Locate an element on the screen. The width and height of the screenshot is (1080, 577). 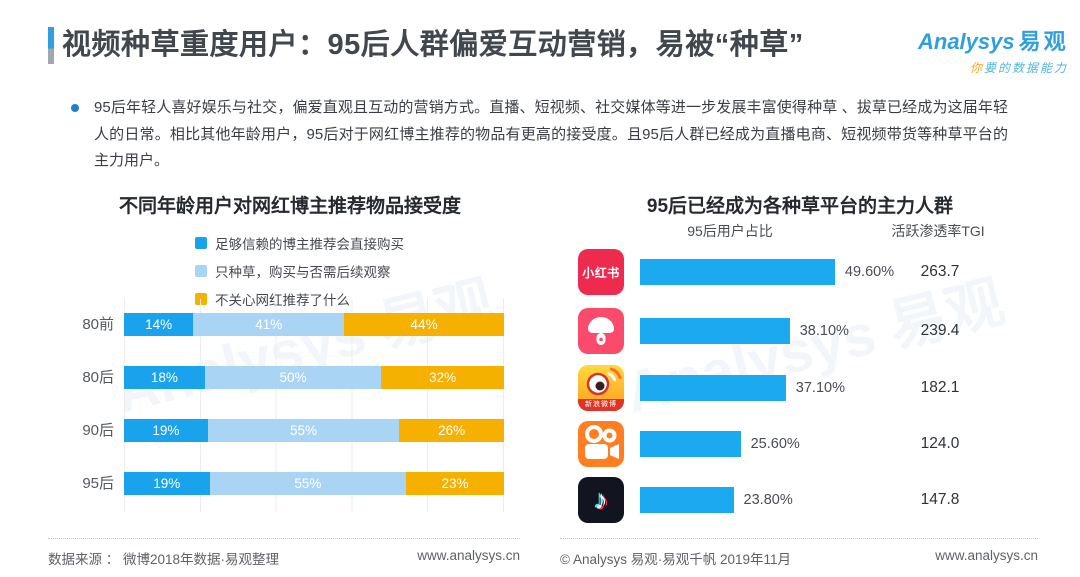
right-chart-title: 95后已经成为各种草平台的主力人群 is located at coordinates (800, 206).